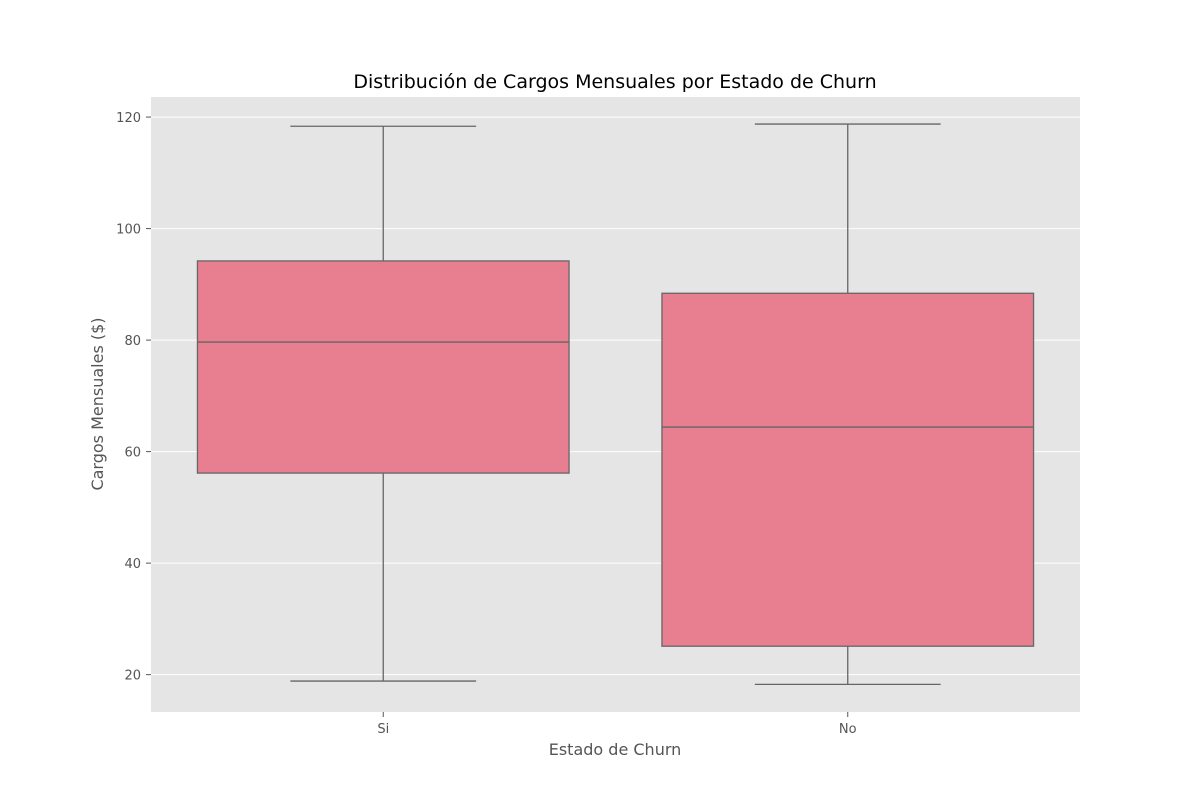  I want to click on x-tick-label: Si, so click(383, 729).